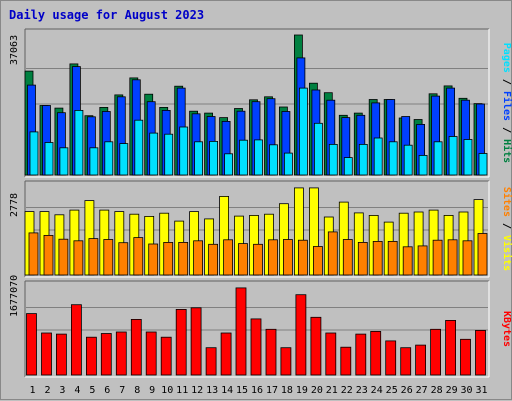 The height and width of the screenshot is (401, 512). Describe the element at coordinates (227, 390) in the screenshot. I see `x-tick-day-14: 14` at that location.